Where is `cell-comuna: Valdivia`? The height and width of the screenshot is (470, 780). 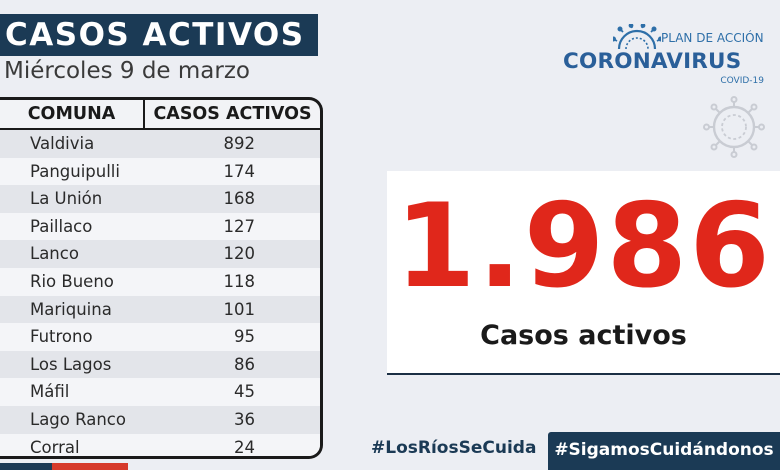
cell-comuna: Valdivia is located at coordinates (62, 143).